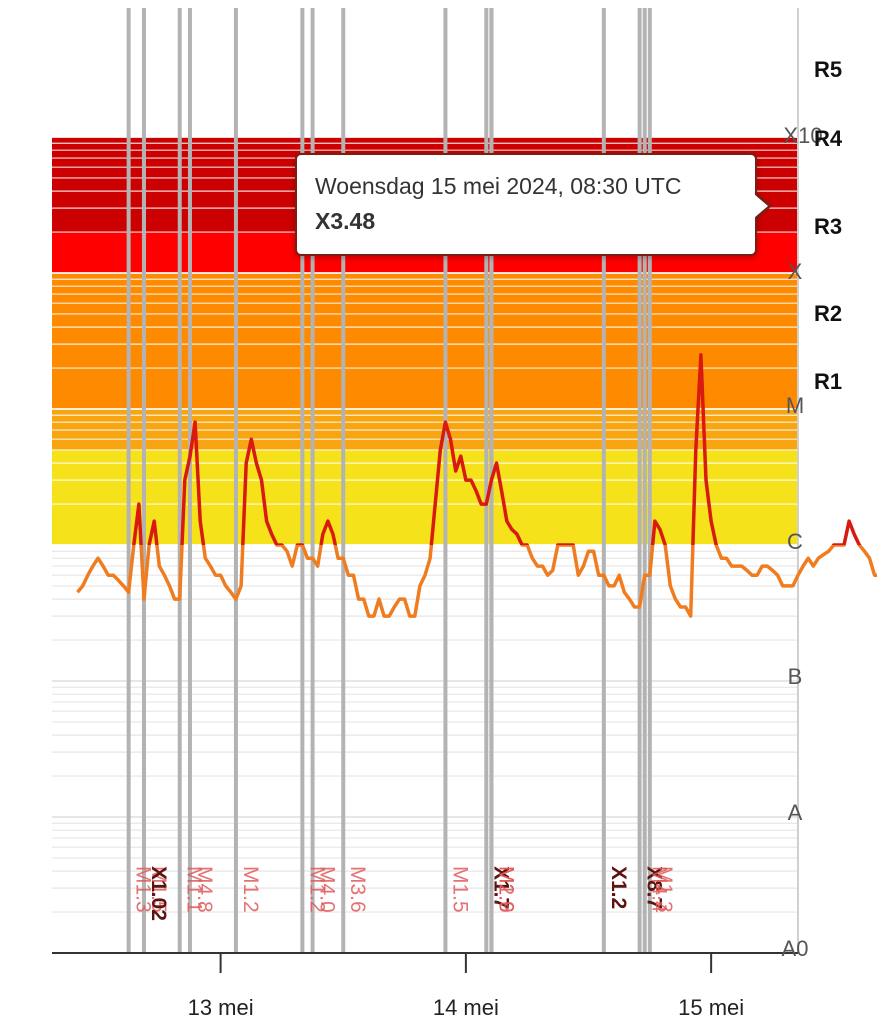 Image resolution: width=877 pixels, height=1024 pixels. What do you see at coordinates (795, 812) in the screenshot?
I see `class-label-a: A` at bounding box center [795, 812].